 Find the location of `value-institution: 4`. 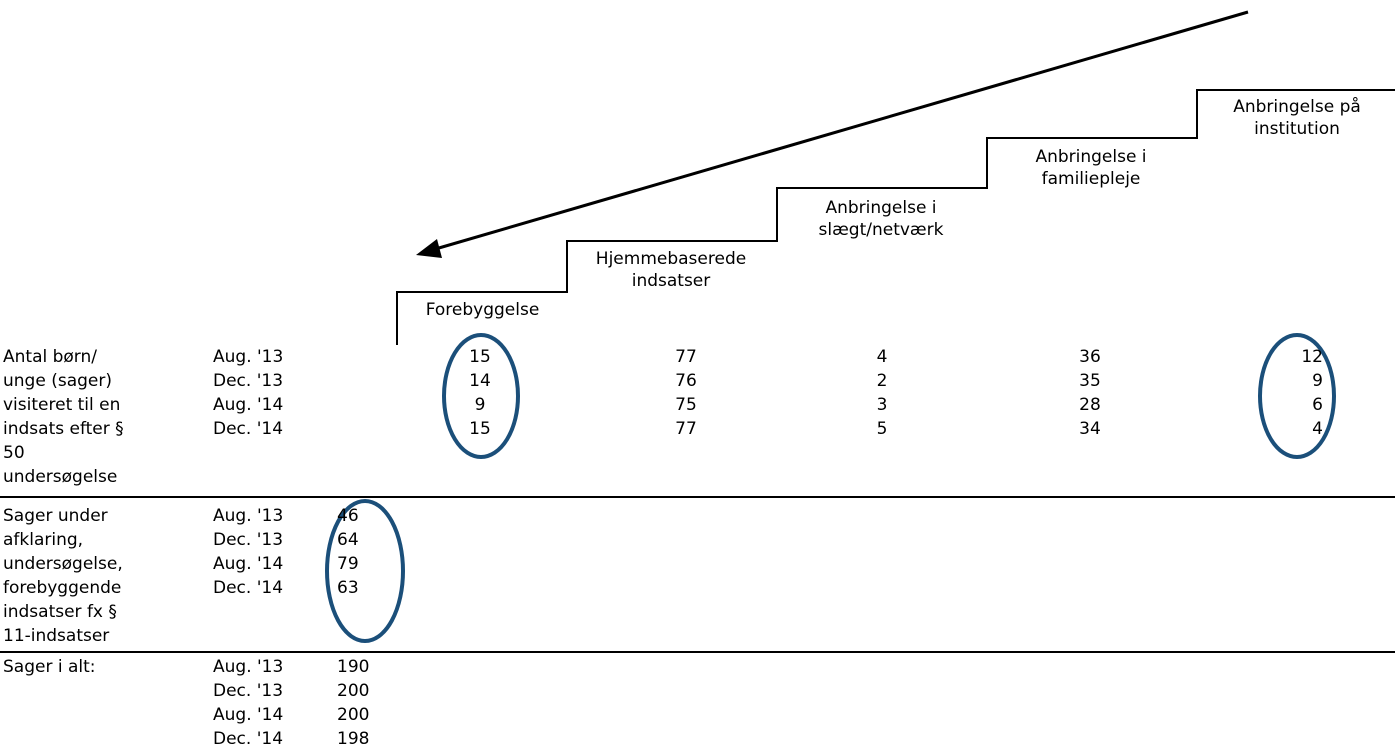

value-institution: 4 is located at coordinates (1317, 429).